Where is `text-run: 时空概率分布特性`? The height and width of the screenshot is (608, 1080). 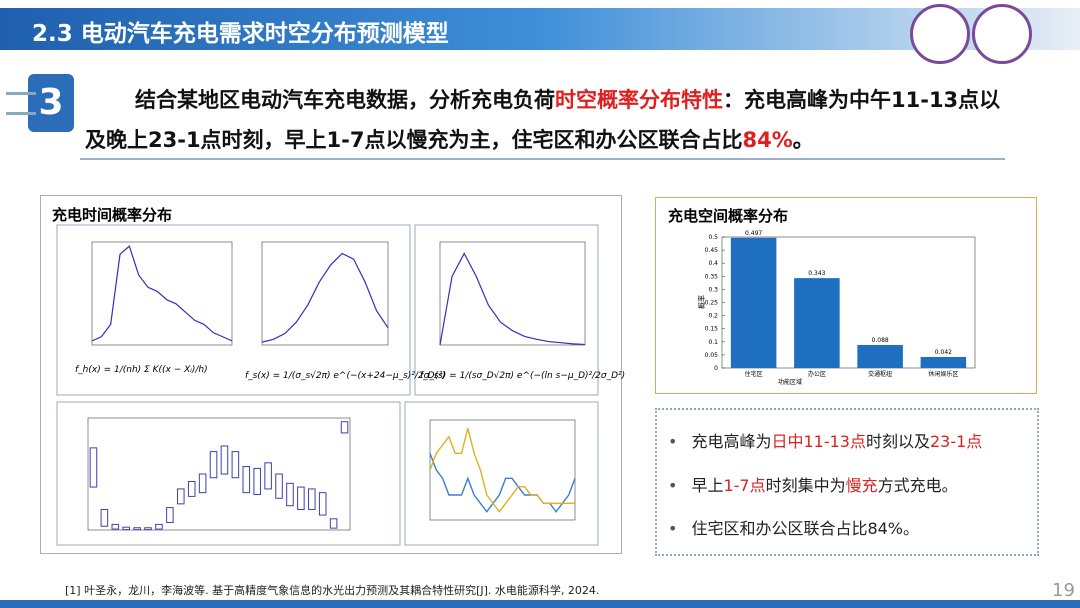
text-run: 时空概率分布特性 is located at coordinates (639, 100).